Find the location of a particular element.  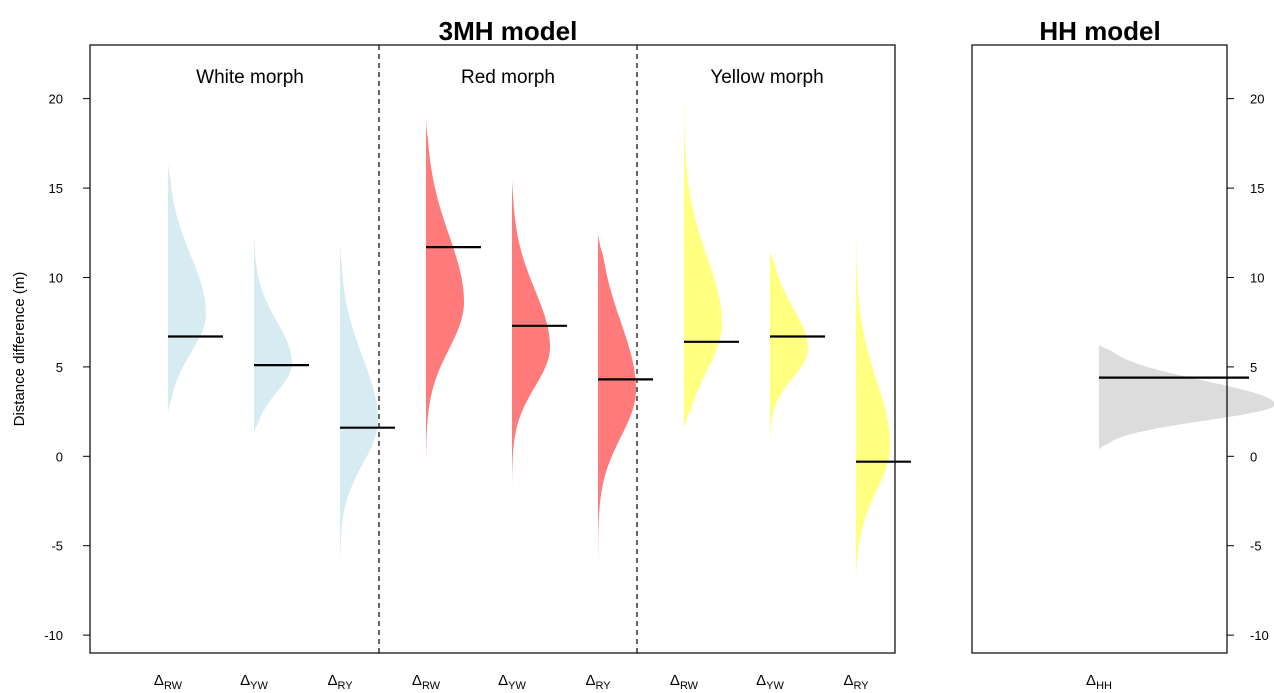

y-tick-label-right-15: 15 is located at coordinates (1257, 188).